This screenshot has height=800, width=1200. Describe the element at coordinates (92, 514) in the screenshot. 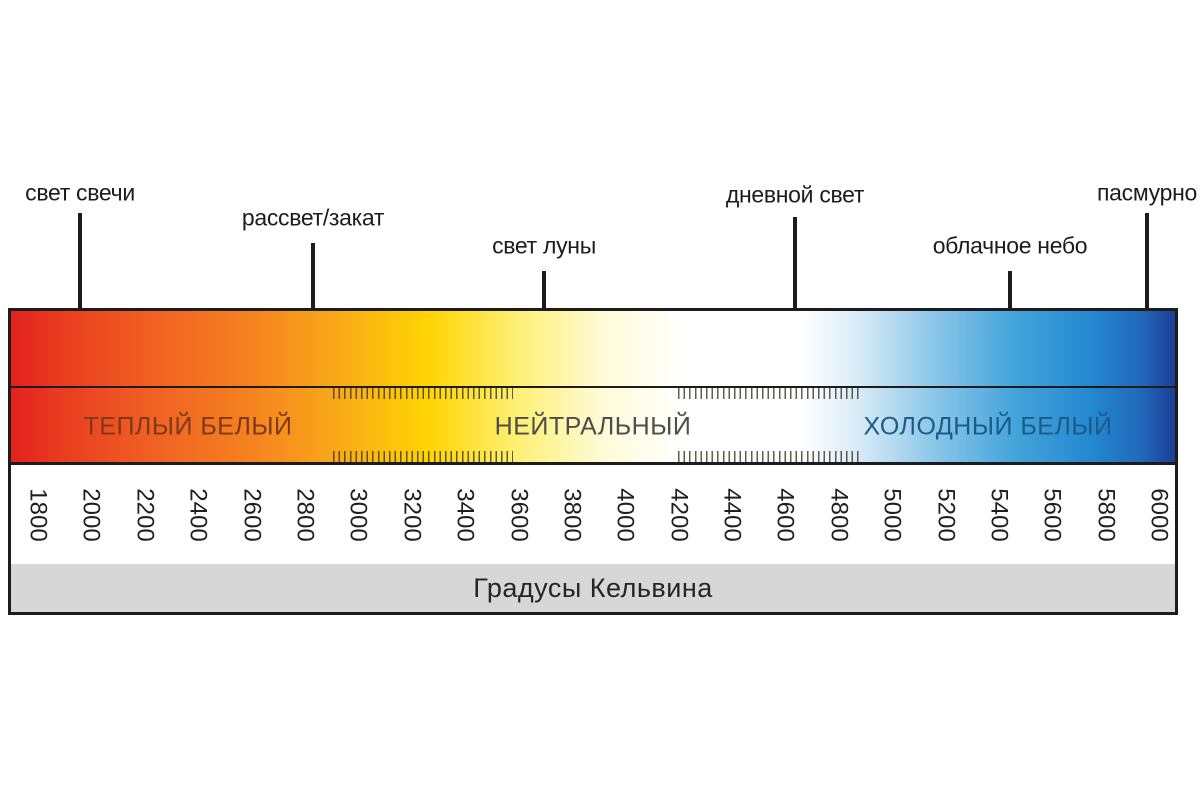

I see `kelvin-tick-label: 2000` at that location.